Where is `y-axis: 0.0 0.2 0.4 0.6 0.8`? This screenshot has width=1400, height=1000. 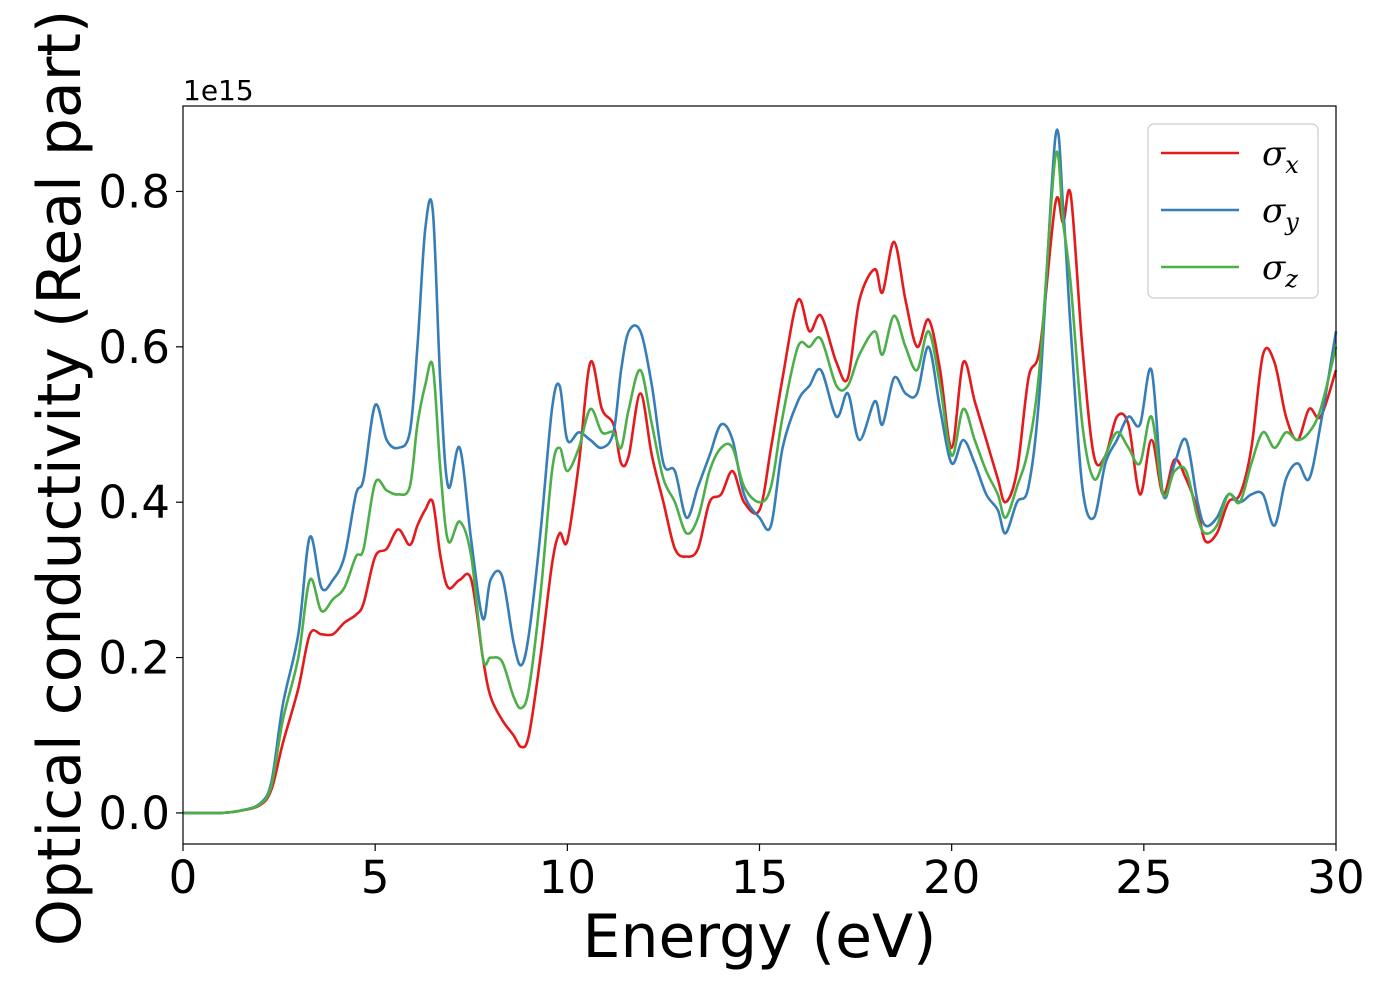
y-axis: 0.0 0.2 0.4 0.6 0.8 is located at coordinates (140, 502).